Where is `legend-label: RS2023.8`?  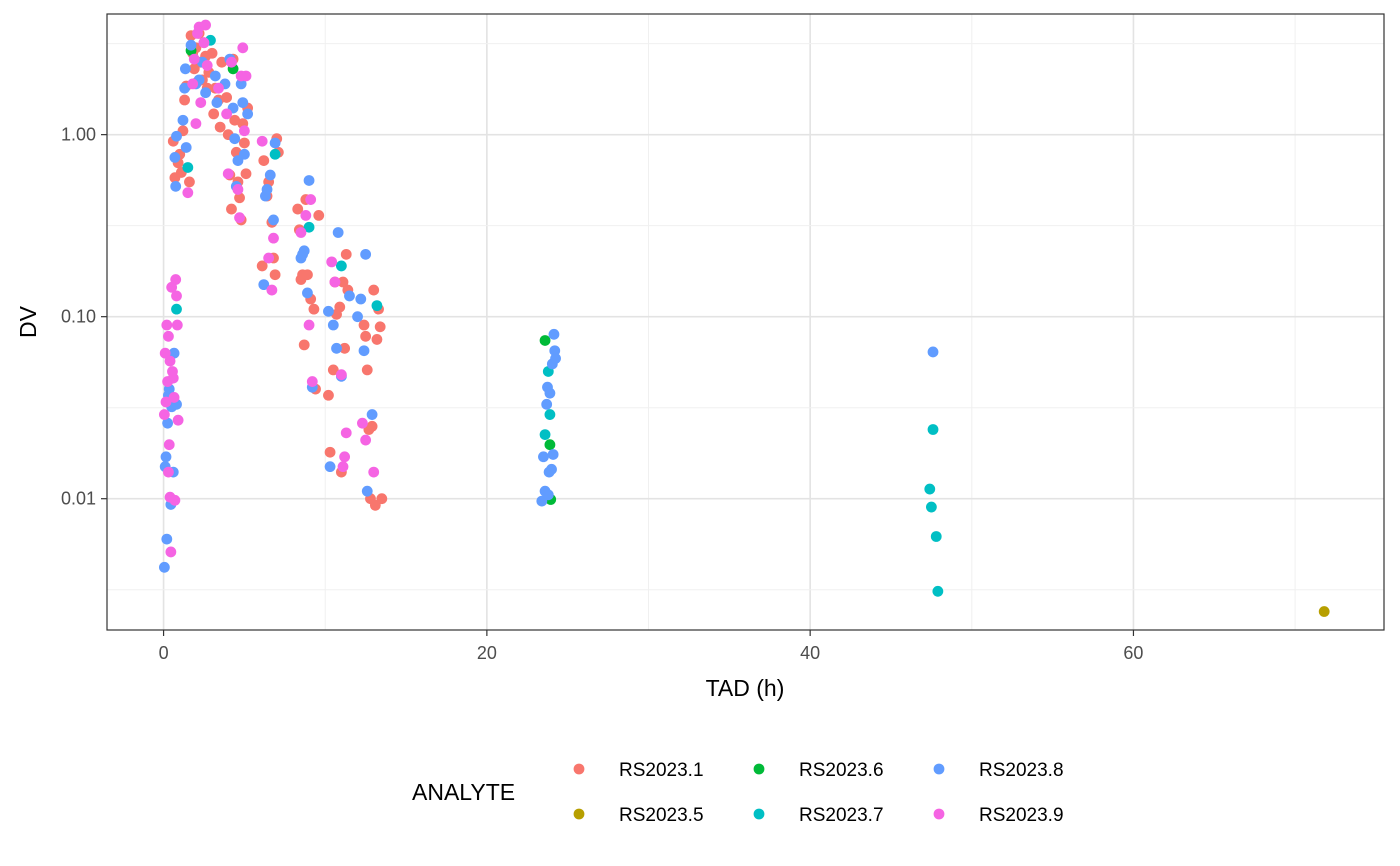 legend-label: RS2023.8 is located at coordinates (1021, 770).